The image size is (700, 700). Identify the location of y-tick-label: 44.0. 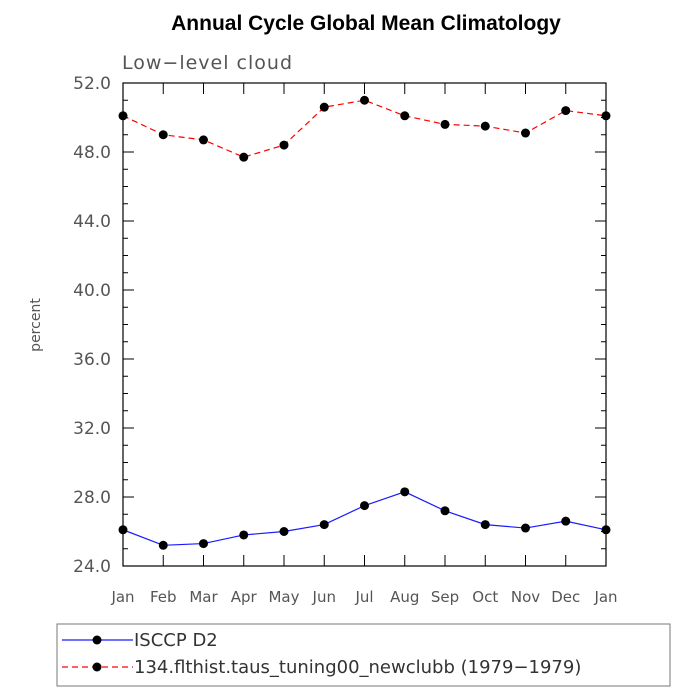
(92, 222).